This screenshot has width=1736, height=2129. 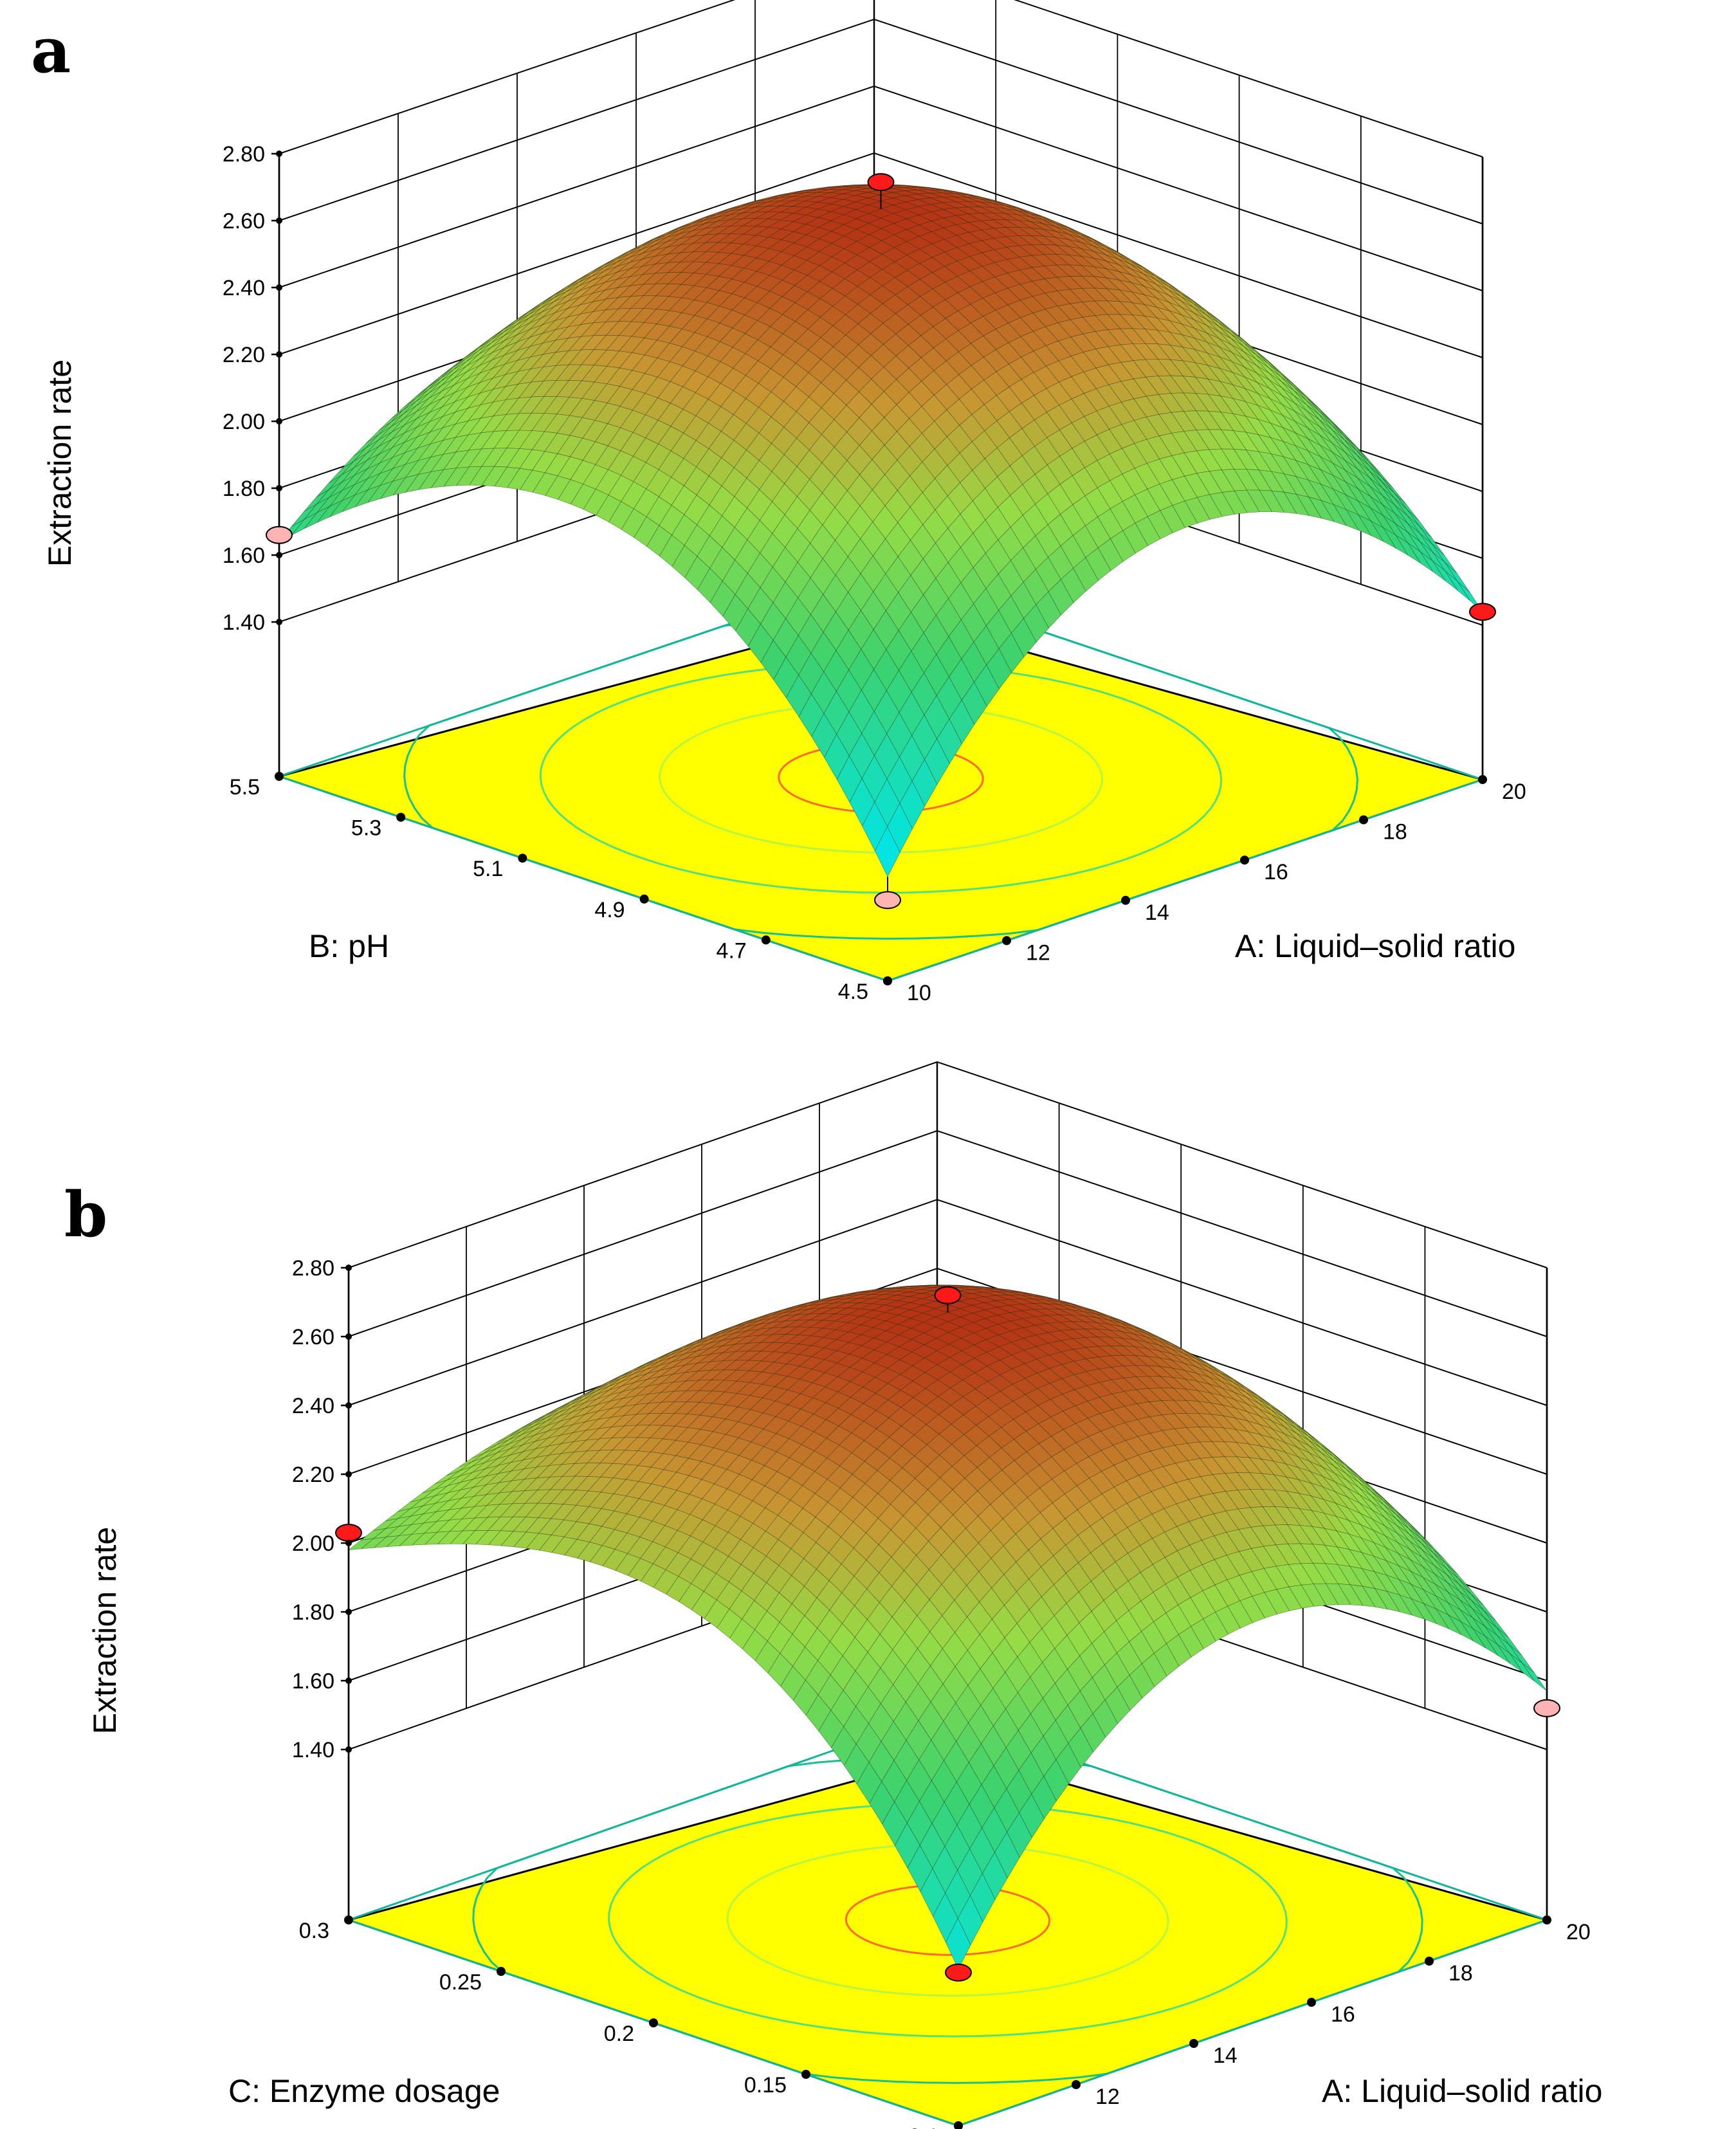 What do you see at coordinates (853, 992) in the screenshot?
I see `y-tick-label: 4.5` at bounding box center [853, 992].